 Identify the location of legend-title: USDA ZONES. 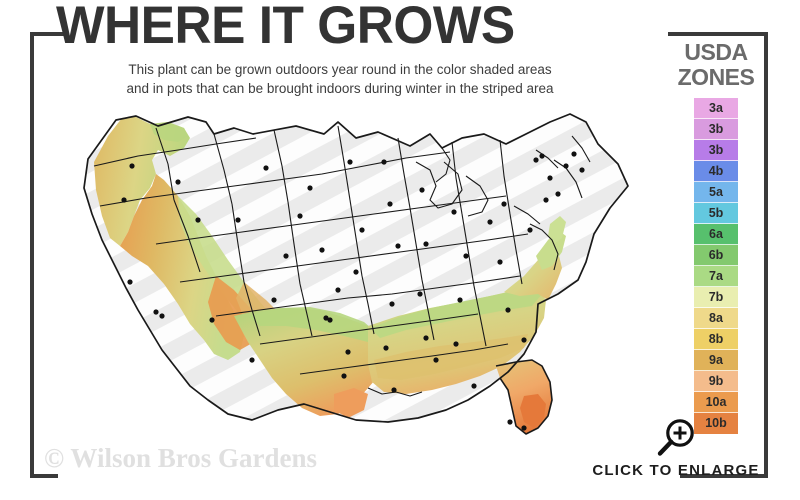
(716, 65).